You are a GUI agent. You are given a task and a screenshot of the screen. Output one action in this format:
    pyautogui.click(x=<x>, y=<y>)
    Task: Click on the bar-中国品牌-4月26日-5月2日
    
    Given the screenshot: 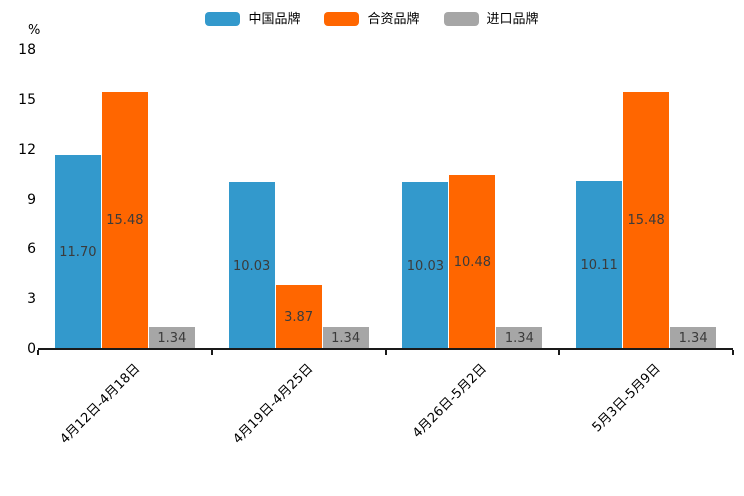 What is the action you would take?
    pyautogui.click(x=425, y=265)
    